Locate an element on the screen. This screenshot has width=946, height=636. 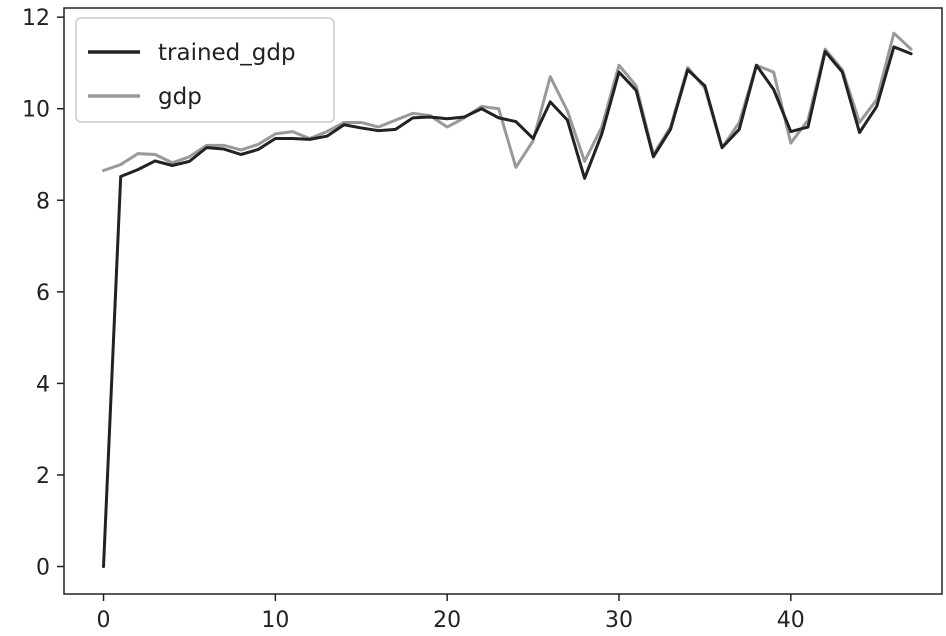
y-tick-label: 8 is located at coordinates (43, 201).